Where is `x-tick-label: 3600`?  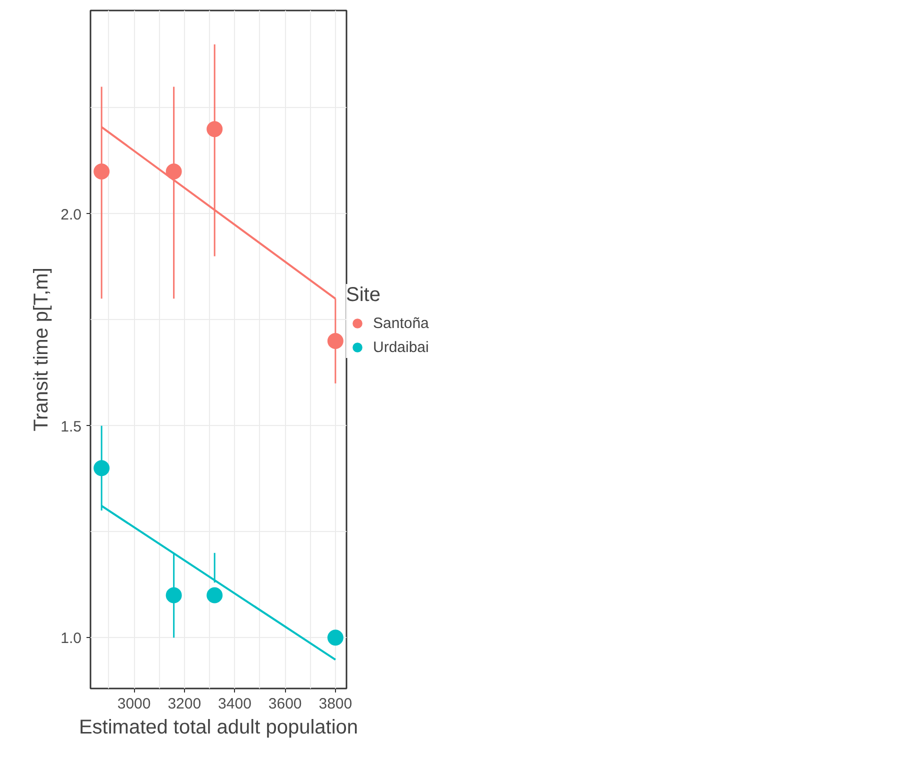
x-tick-label: 3600 is located at coordinates (285, 704).